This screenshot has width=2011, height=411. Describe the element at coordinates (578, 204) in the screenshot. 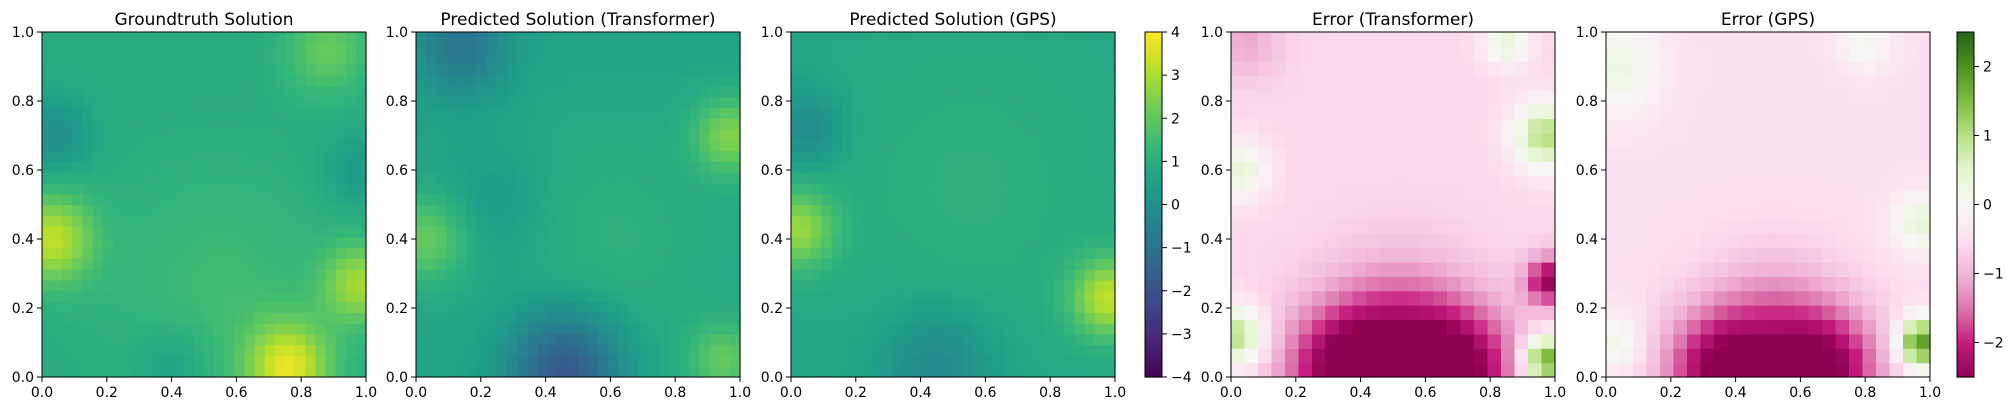

I see `axes-frame` at that location.